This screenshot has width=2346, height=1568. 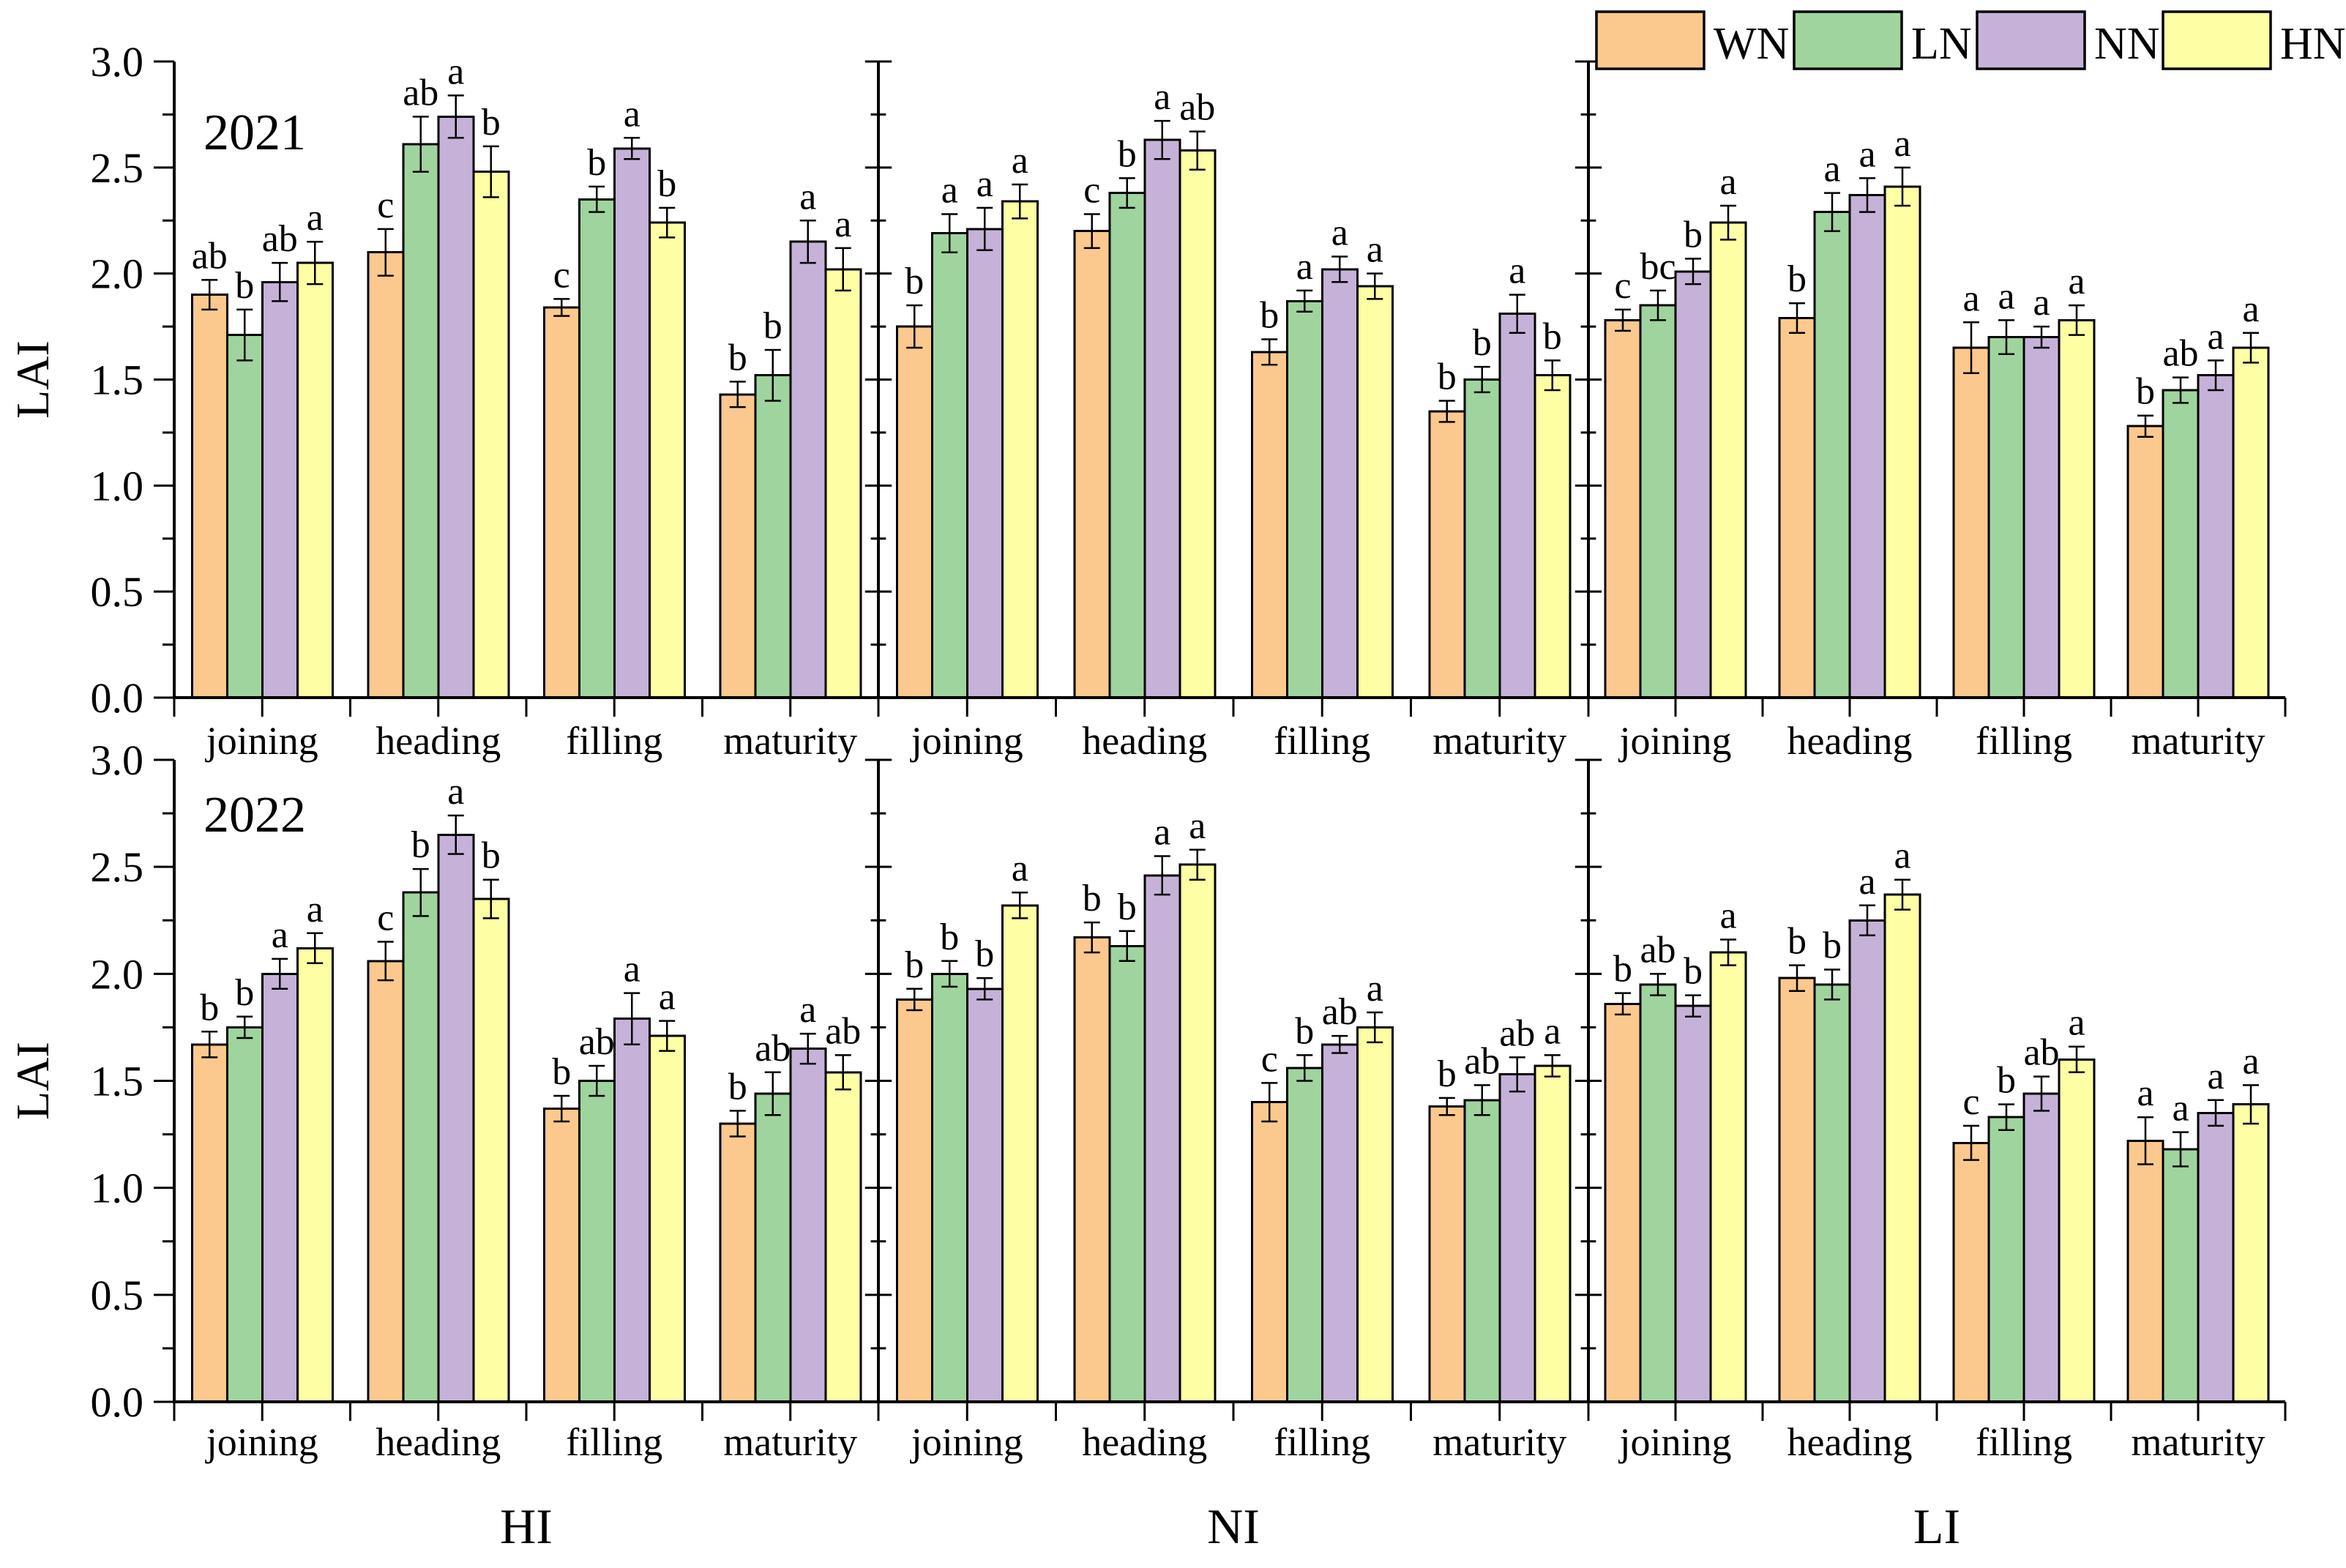 I want to click on bar-2022-LI-joining-WN, so click(x=1623, y=1202).